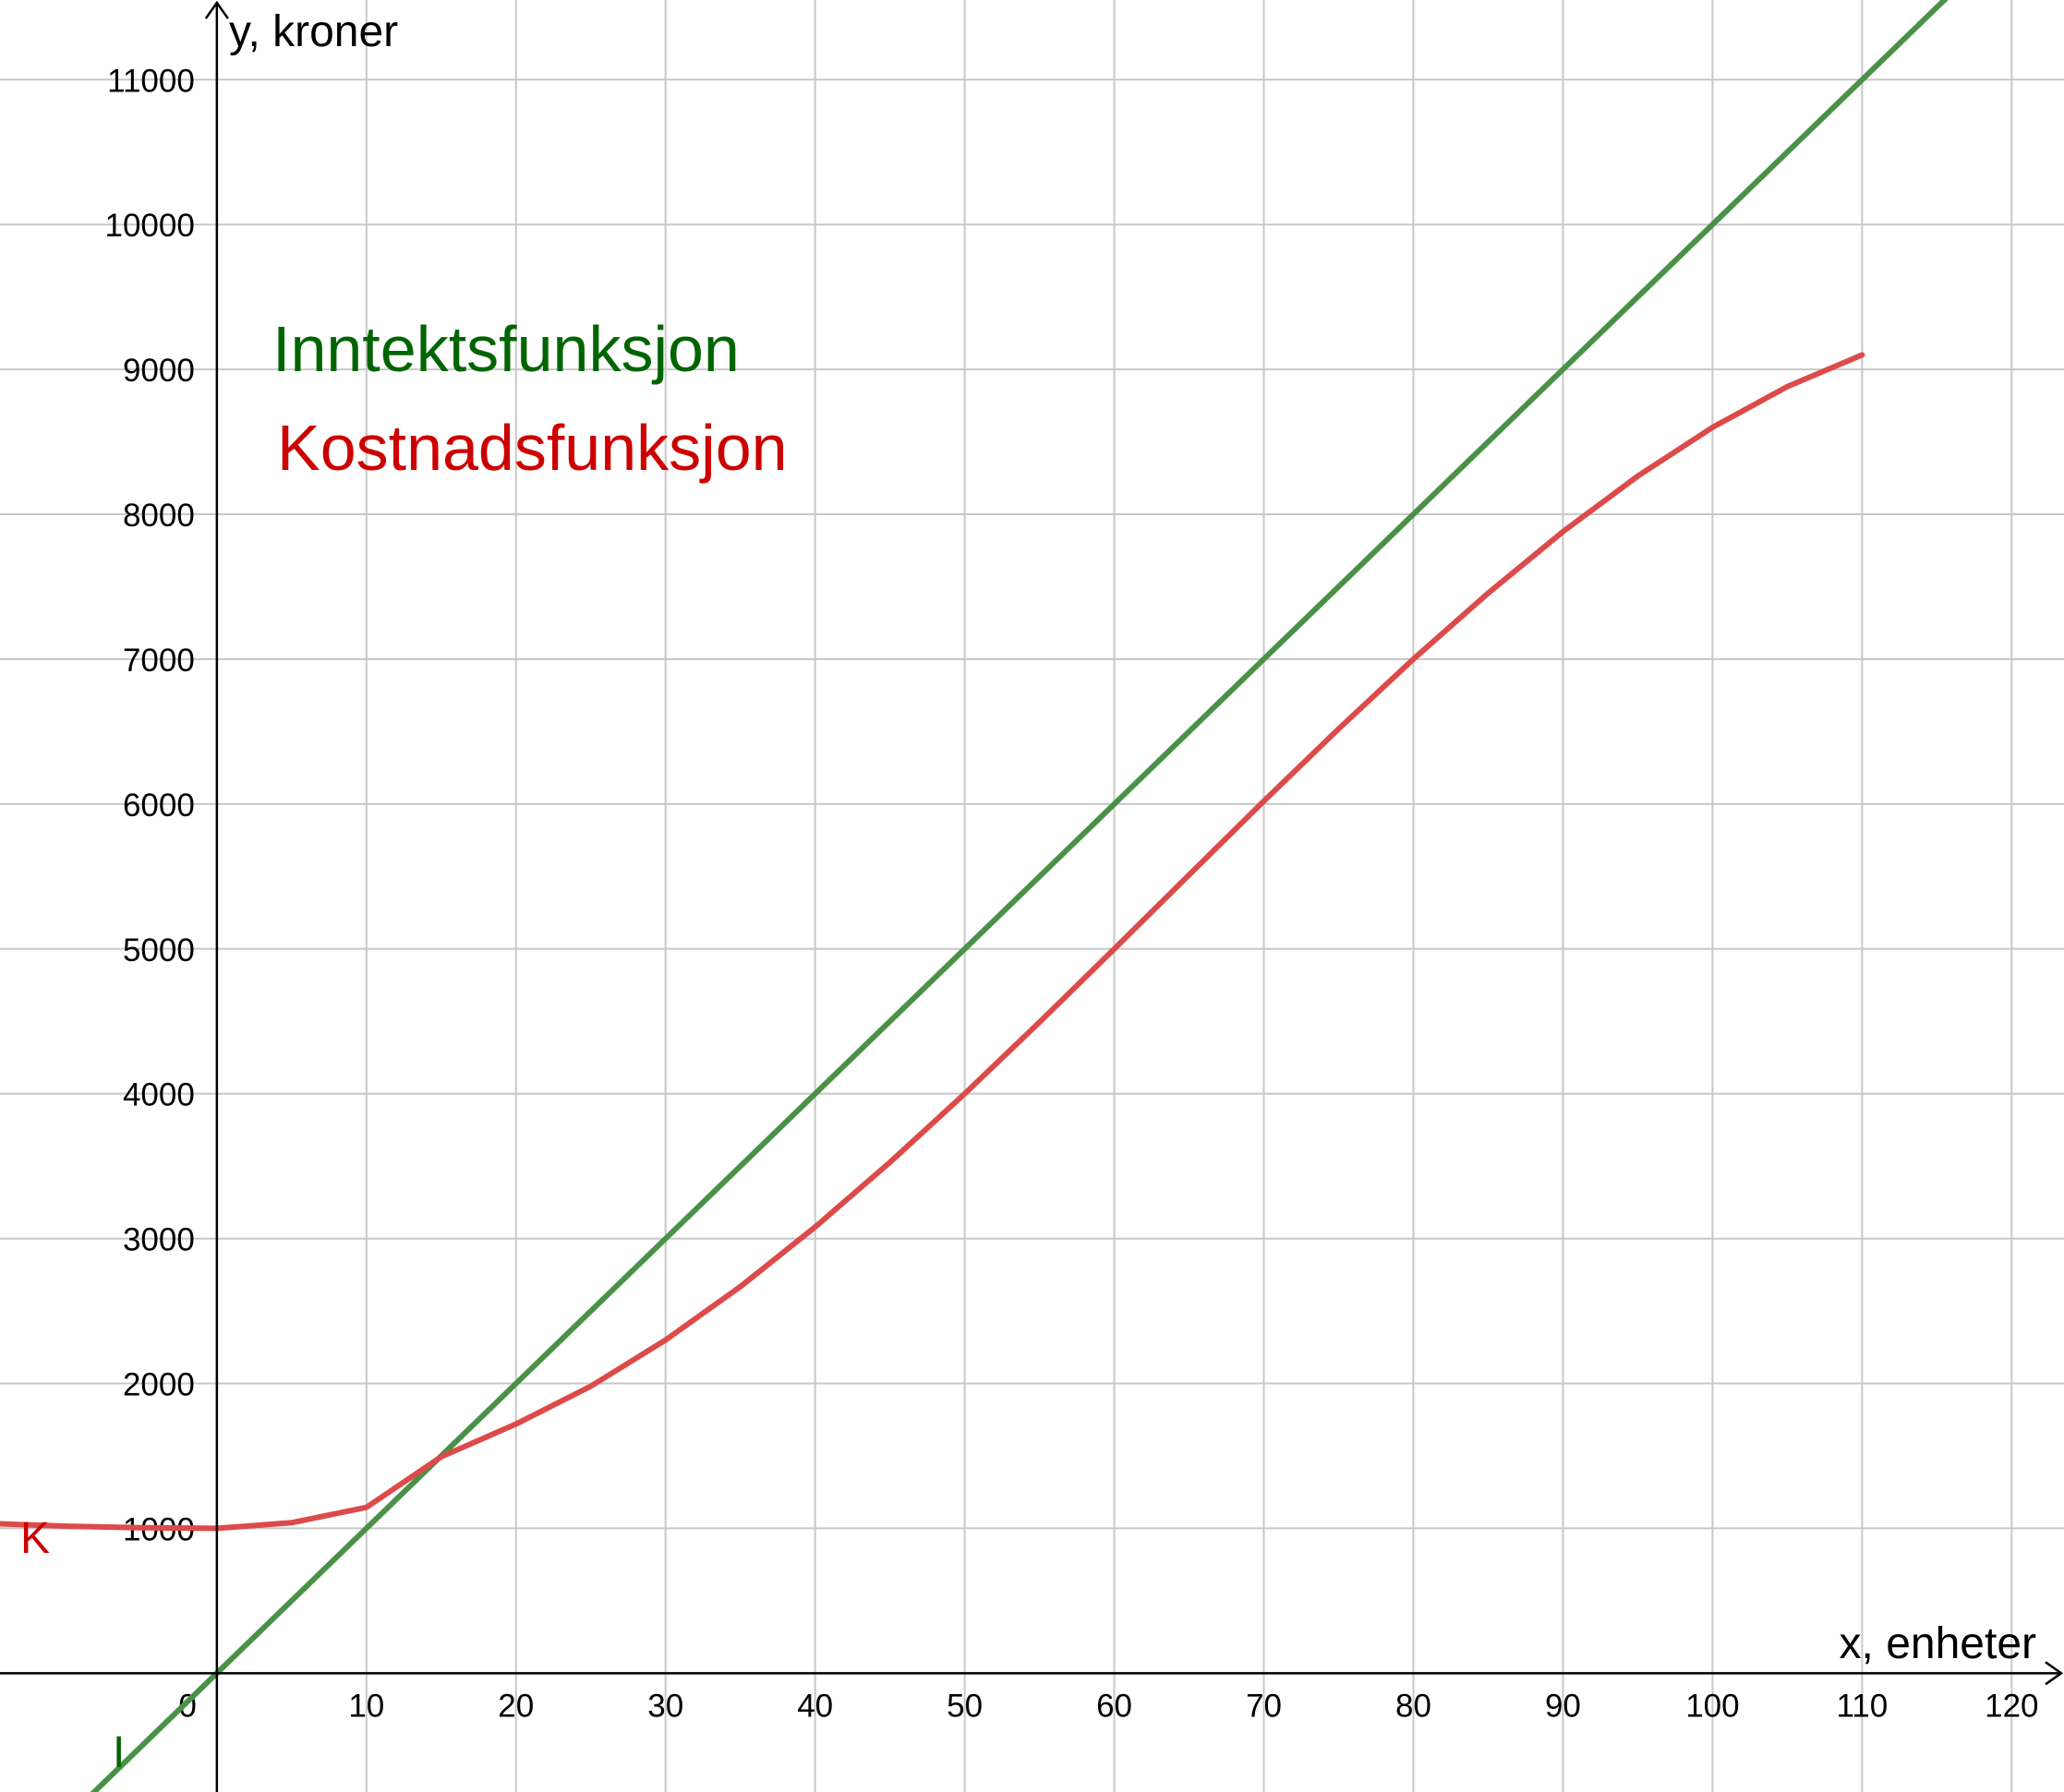  I want to click on x-tick-labels: 0 10 20 30 40 50 60 70 80 90 100 110 120, so click(1108, 1706).